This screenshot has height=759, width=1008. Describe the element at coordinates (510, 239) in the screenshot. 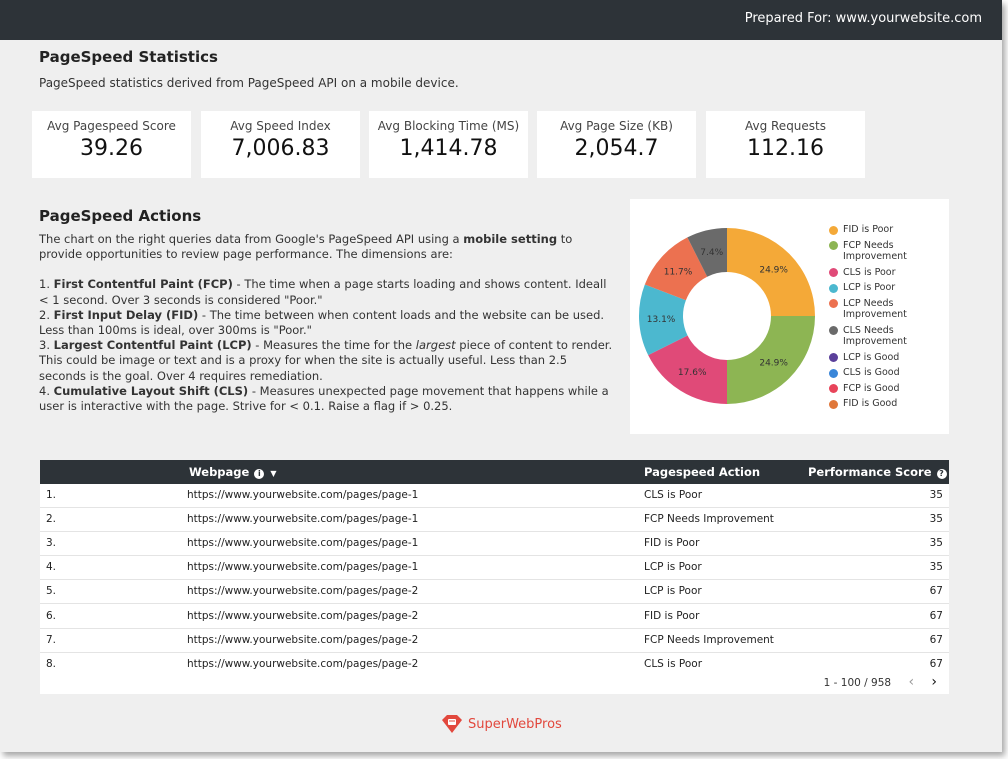

I see `intro-bold: mobile setting` at that location.